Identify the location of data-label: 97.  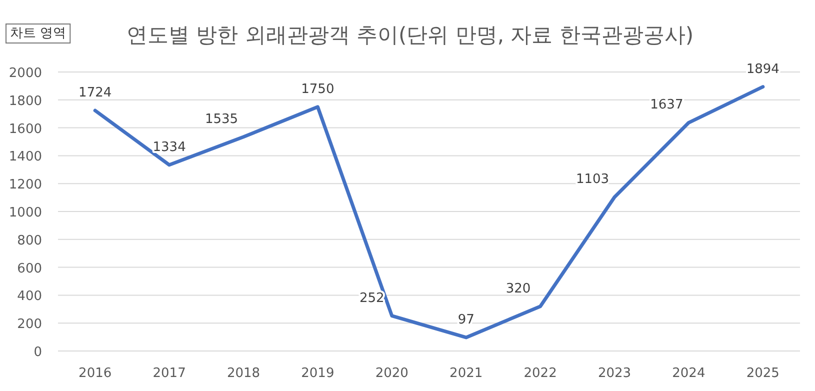
(466, 320).